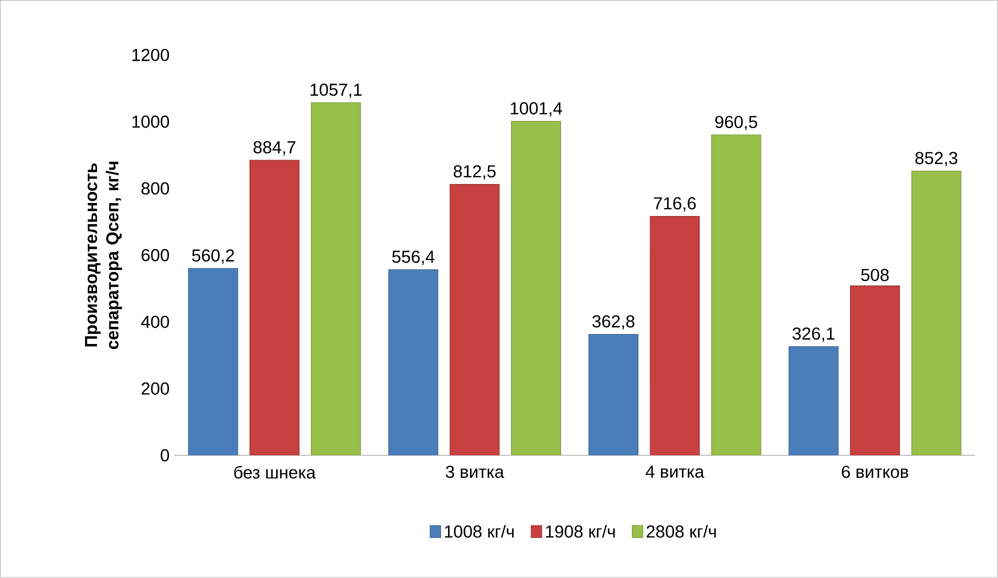  I want to click on data-label: 362,8, so click(613, 322).